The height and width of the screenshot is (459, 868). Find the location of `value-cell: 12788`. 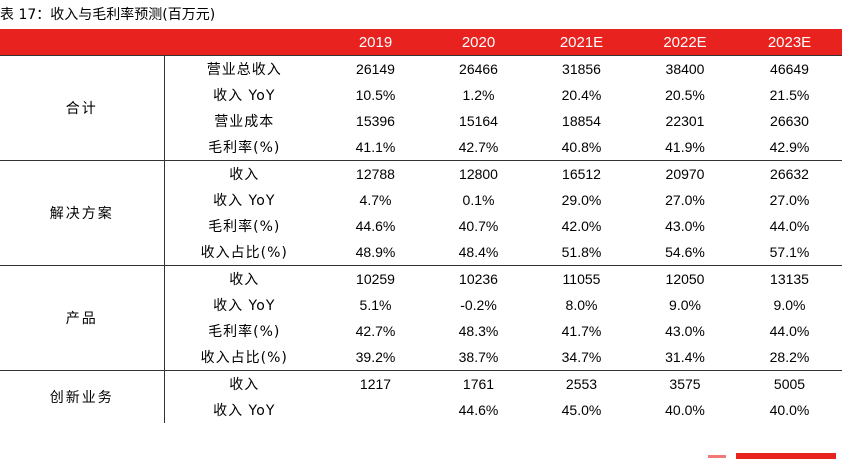

value-cell: 12788 is located at coordinates (375, 173).